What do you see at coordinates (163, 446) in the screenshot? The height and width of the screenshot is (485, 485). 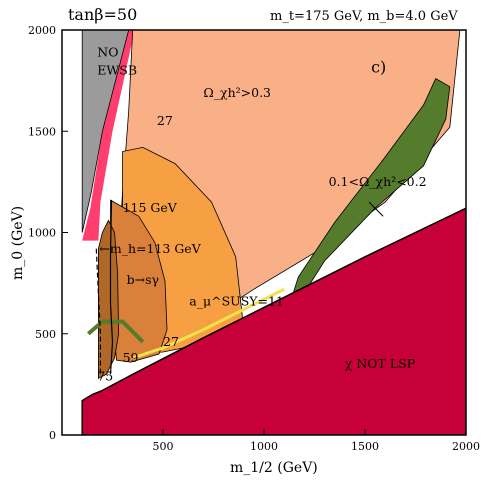 I see `x-tick-label: 500` at bounding box center [163, 446].